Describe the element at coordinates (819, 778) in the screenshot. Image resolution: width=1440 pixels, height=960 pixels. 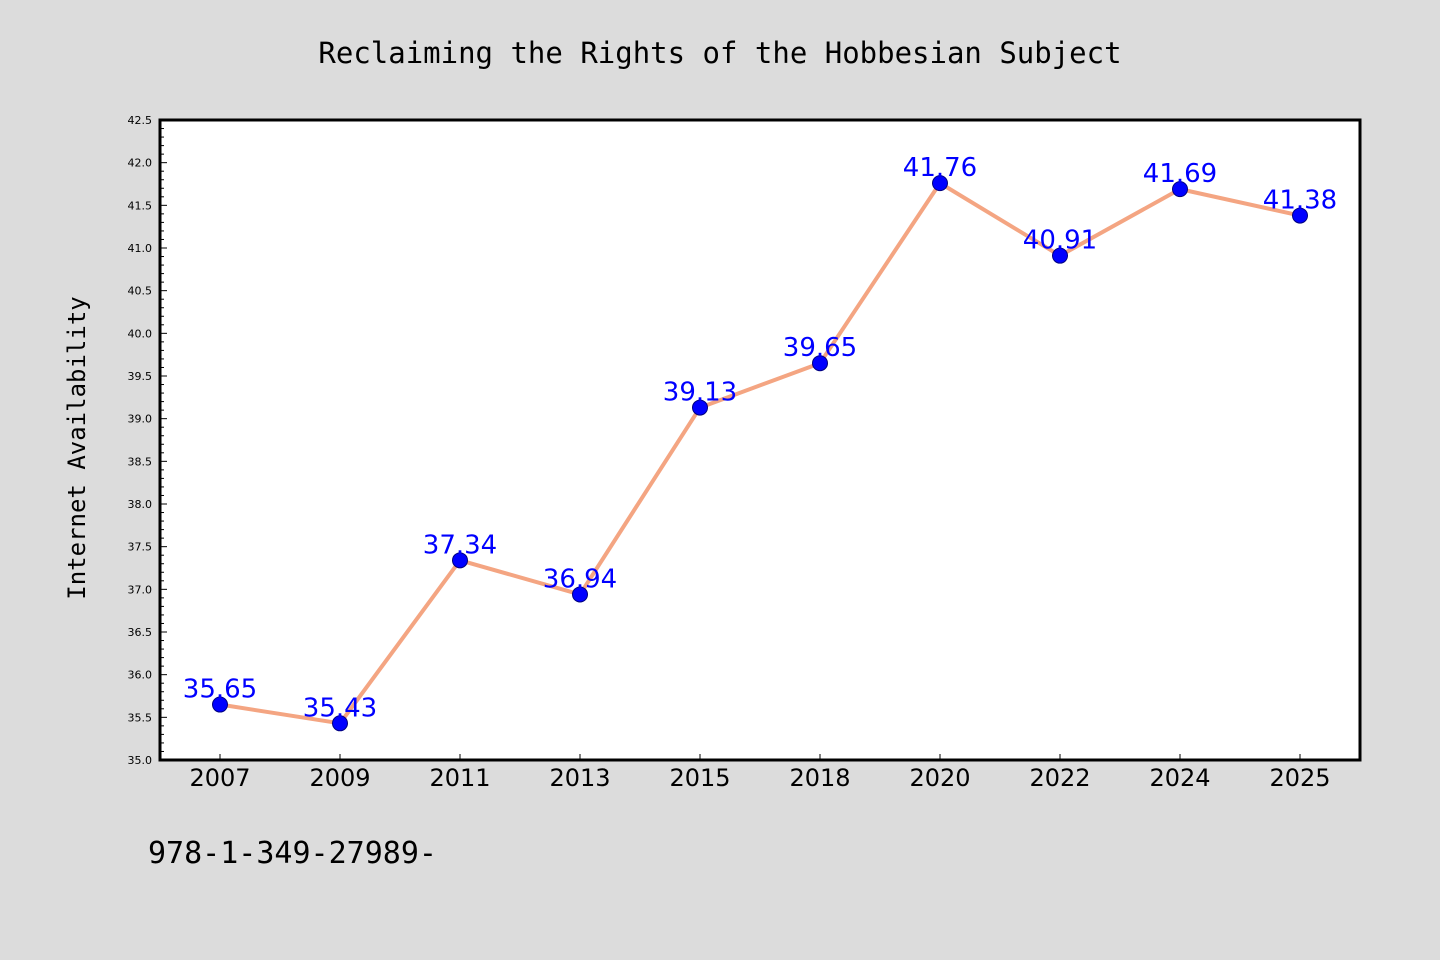
I see `x-tick-label: 2018` at that location.